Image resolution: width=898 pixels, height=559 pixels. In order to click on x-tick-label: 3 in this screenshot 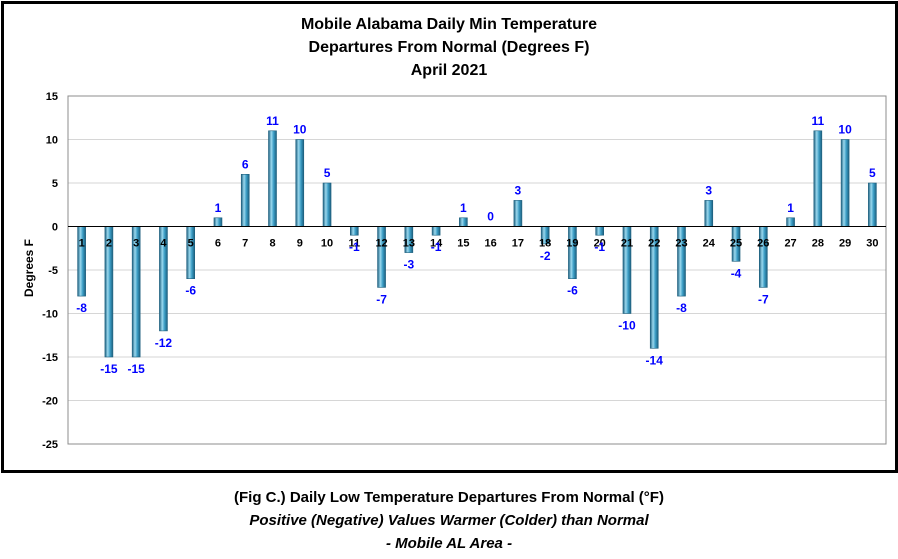, I will do `click(136, 244)`.